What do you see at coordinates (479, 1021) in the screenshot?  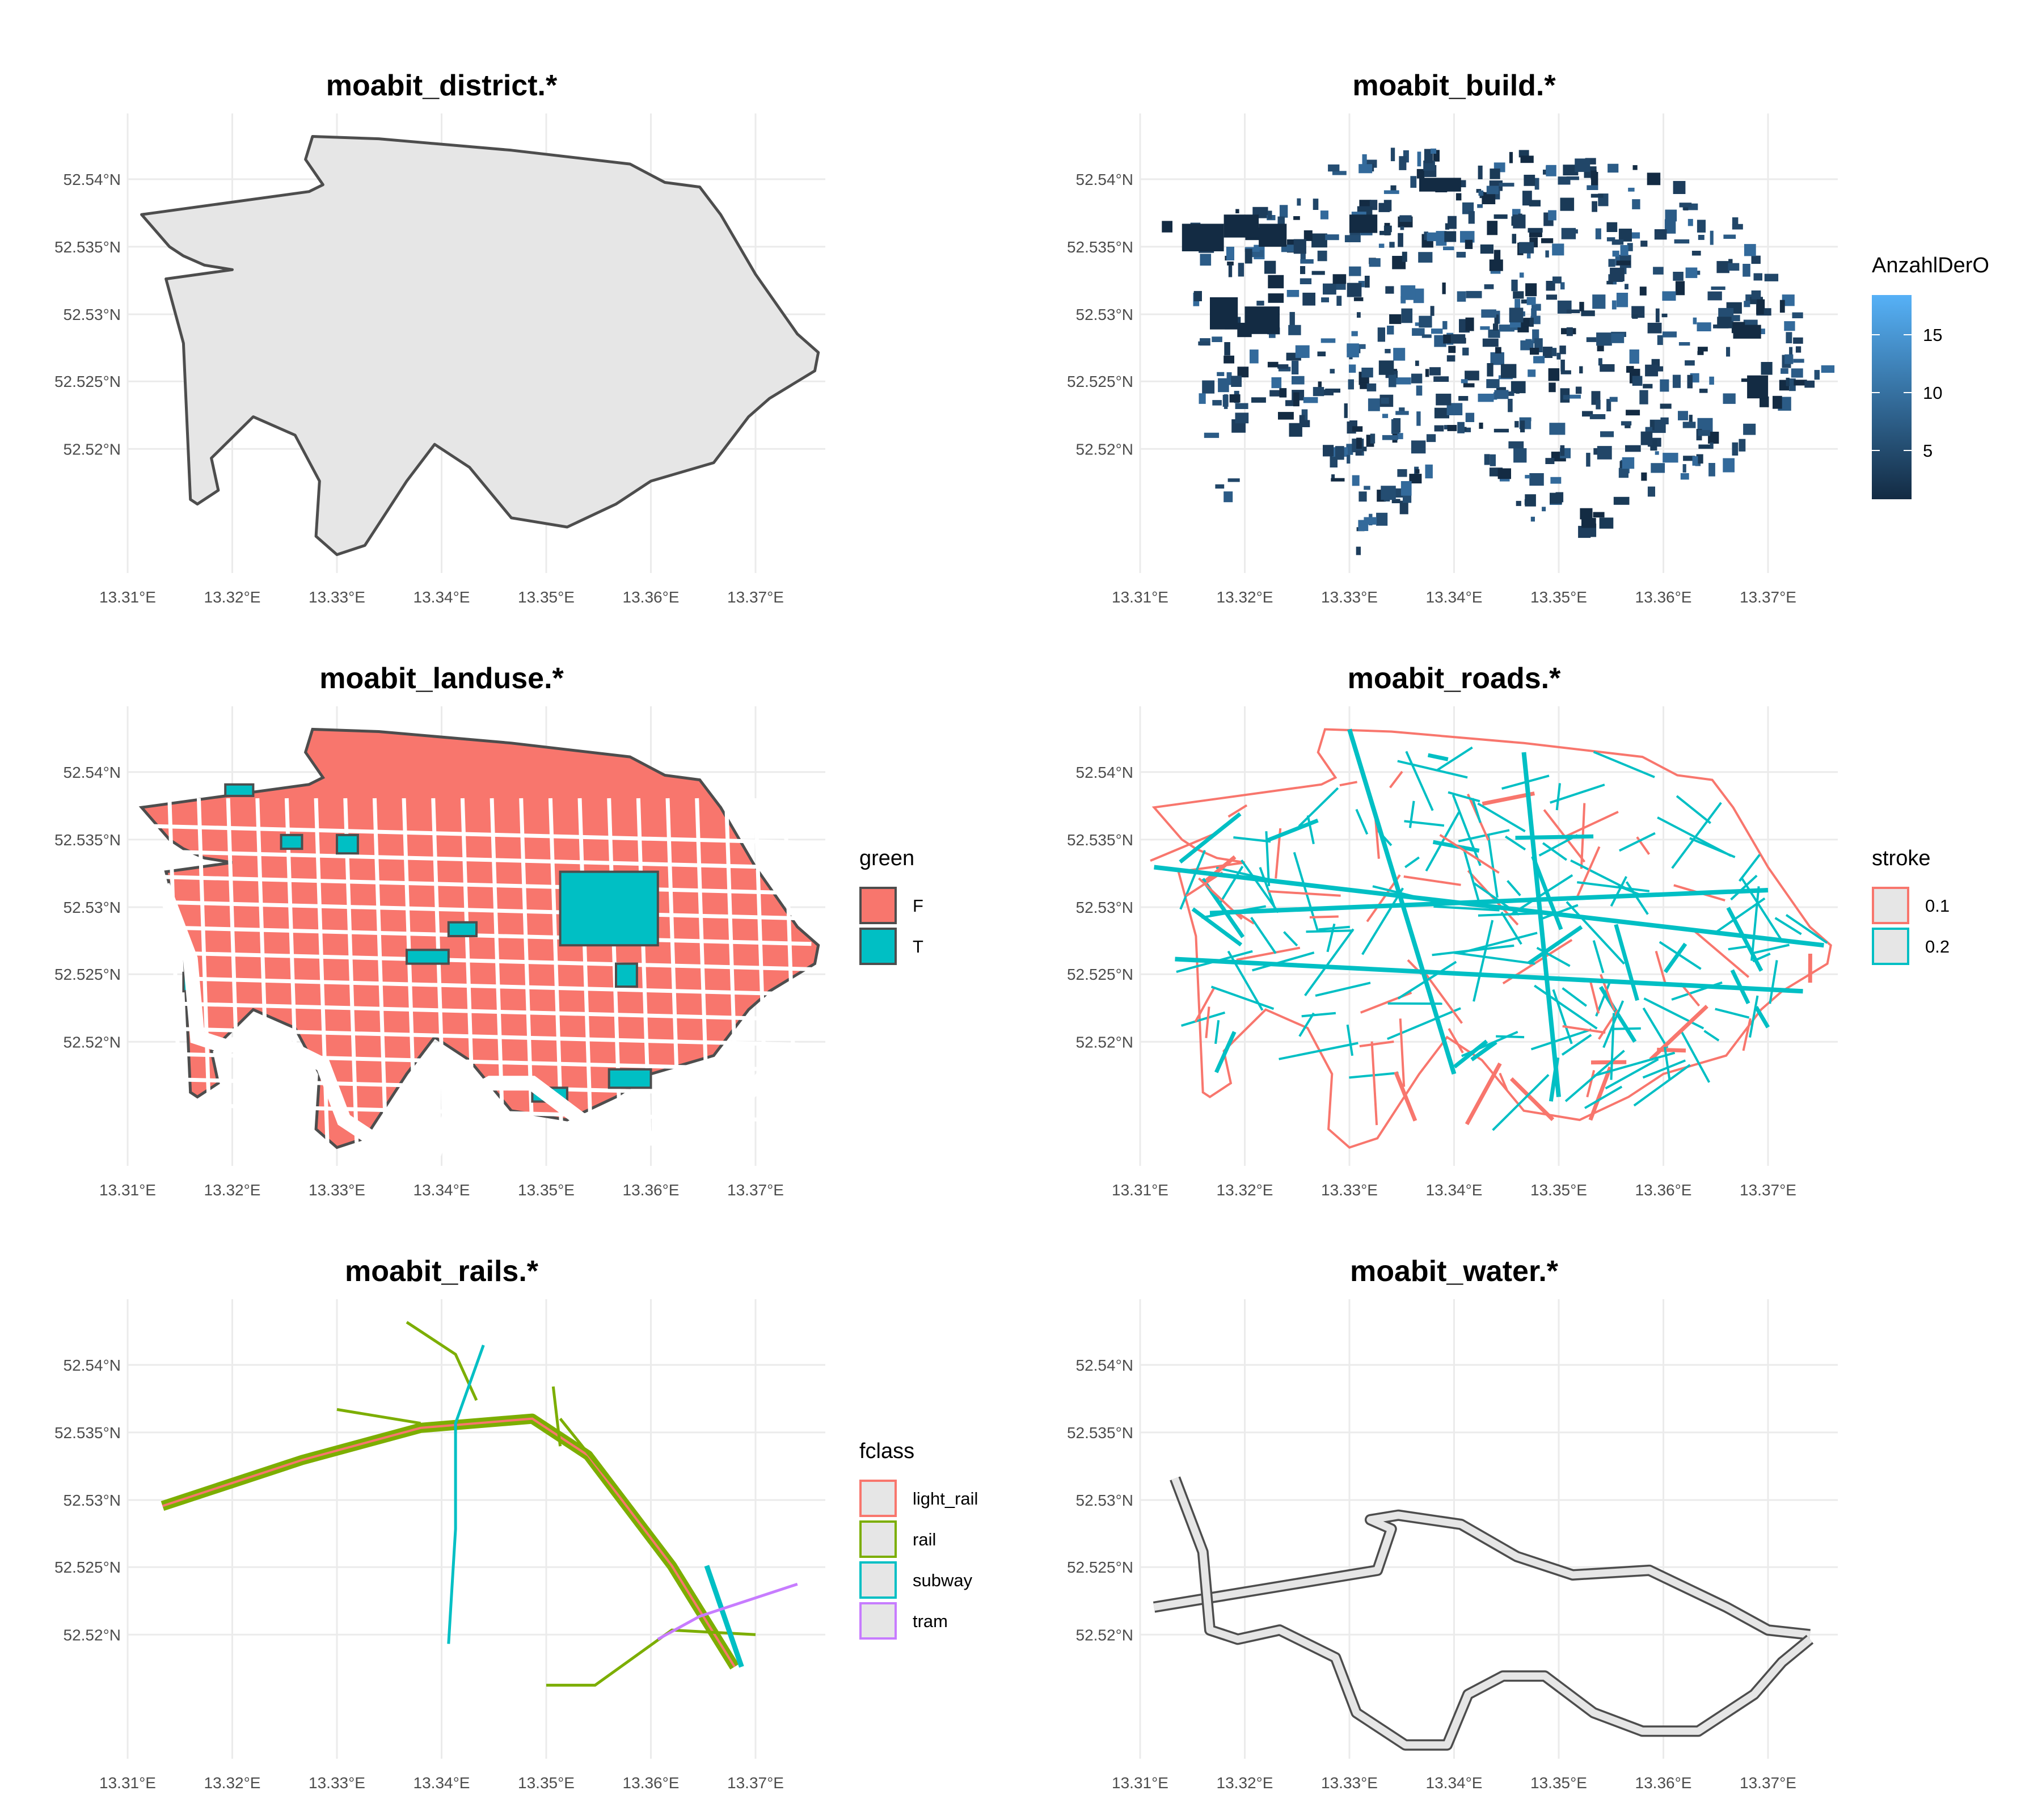 I see `river-gap` at bounding box center [479, 1021].